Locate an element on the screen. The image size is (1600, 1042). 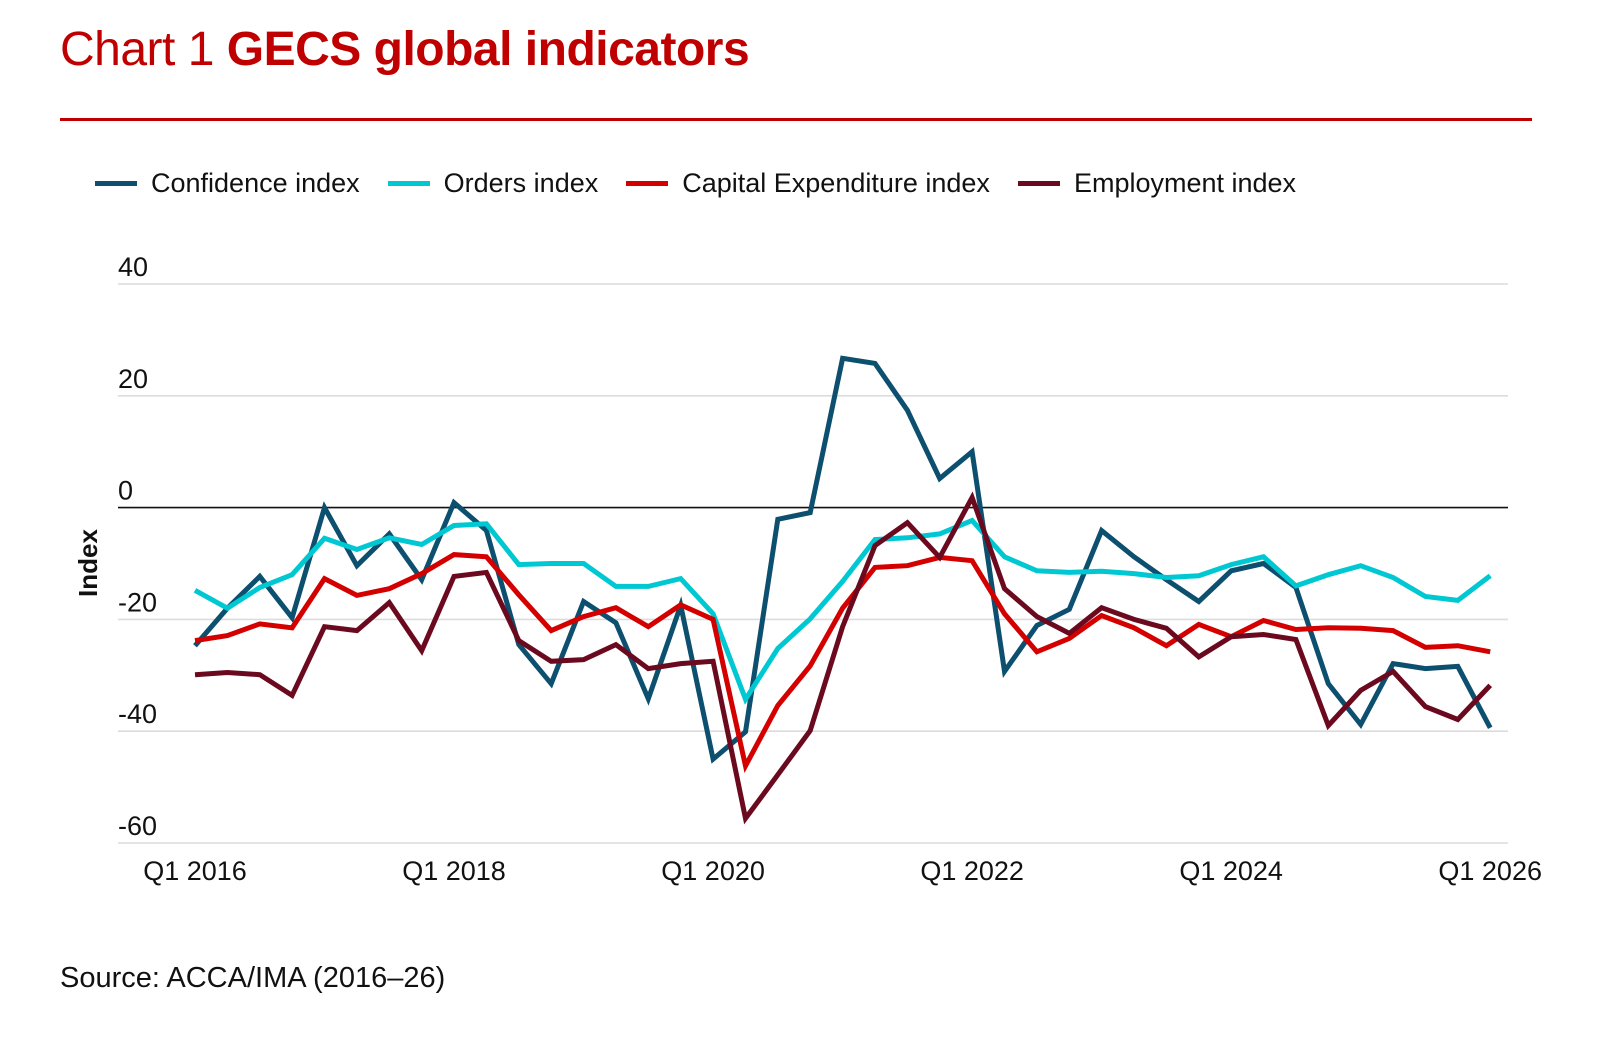
x-tick-label: Q1 2018 is located at coordinates (454, 871).